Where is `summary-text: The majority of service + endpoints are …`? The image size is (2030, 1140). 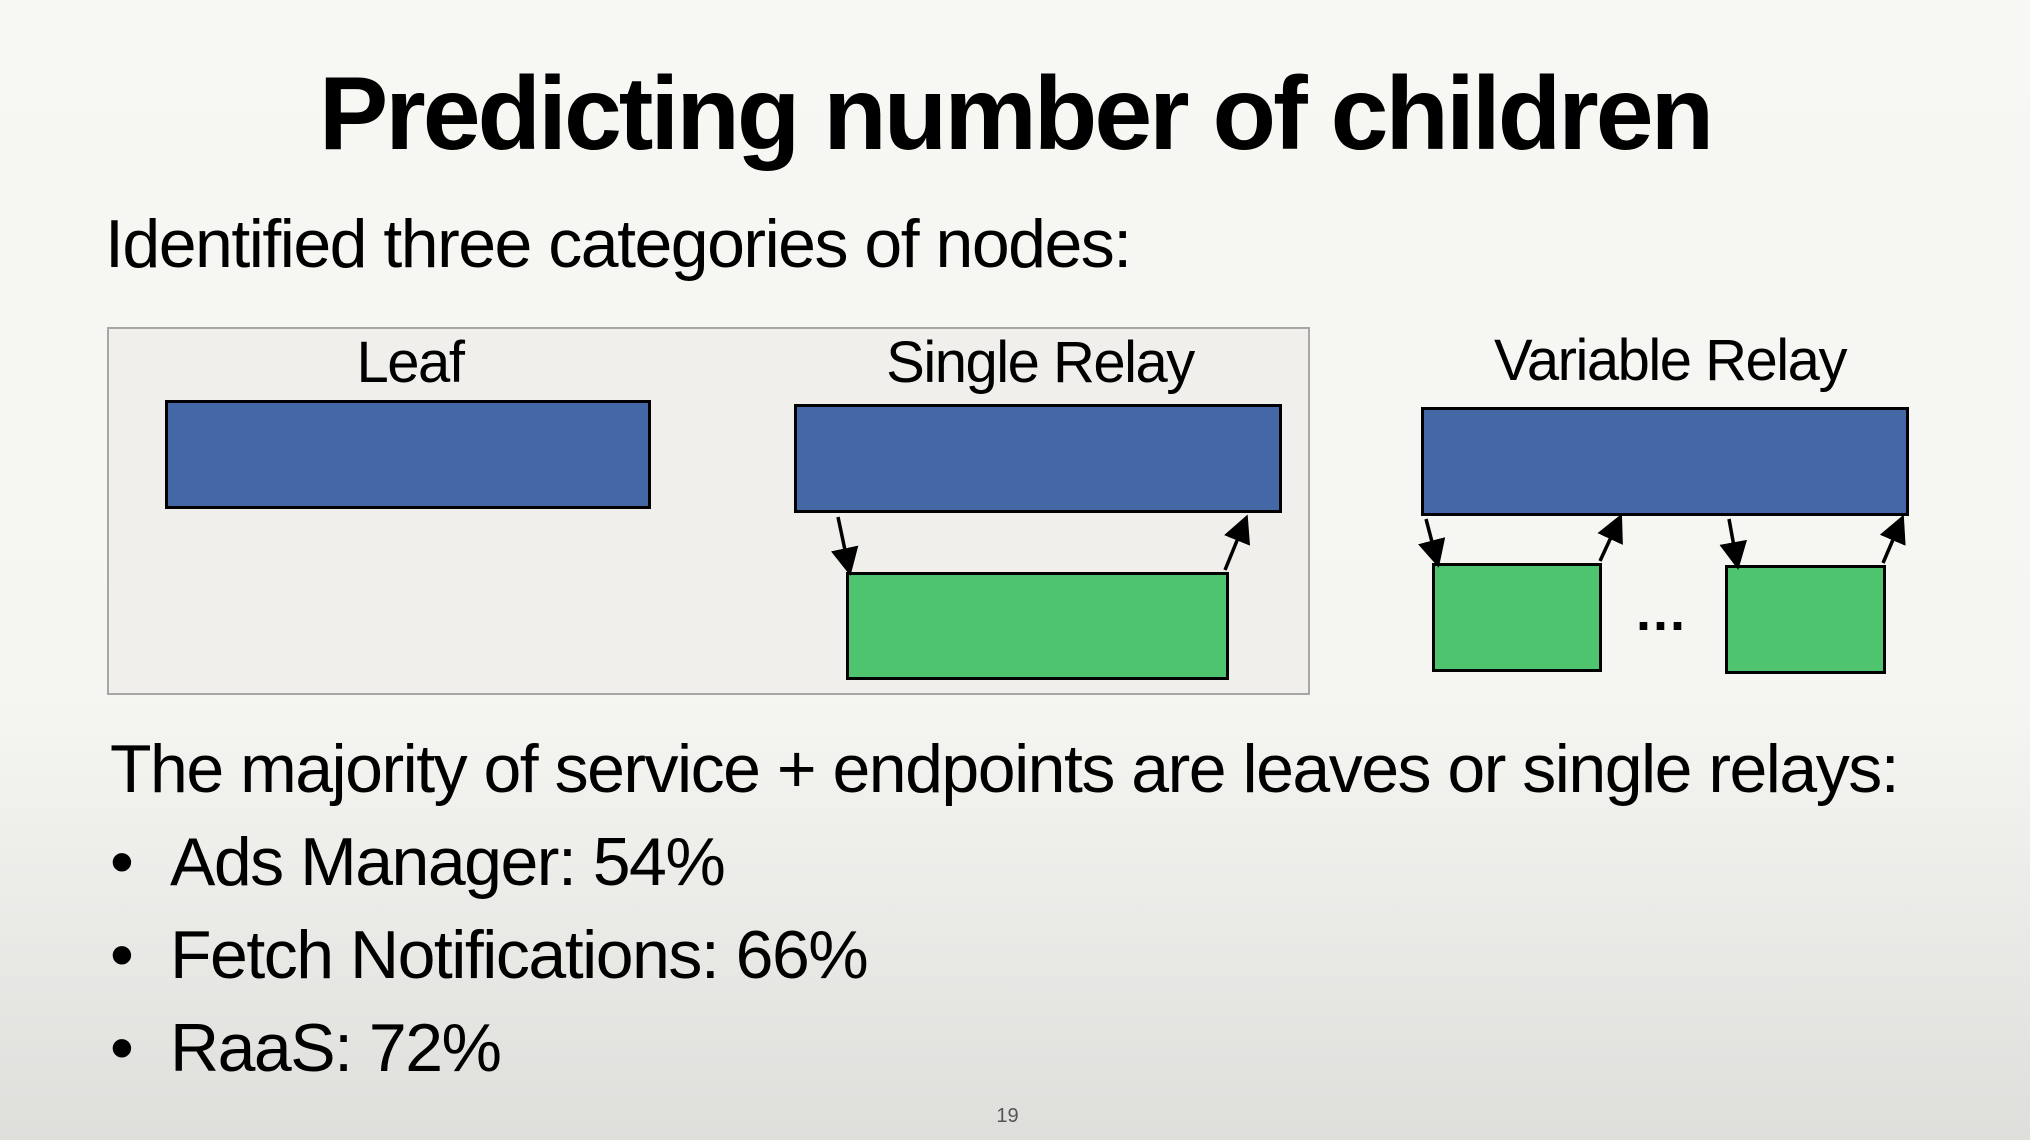
summary-text: The majority of service + endpoints are … is located at coordinates (1005, 769).